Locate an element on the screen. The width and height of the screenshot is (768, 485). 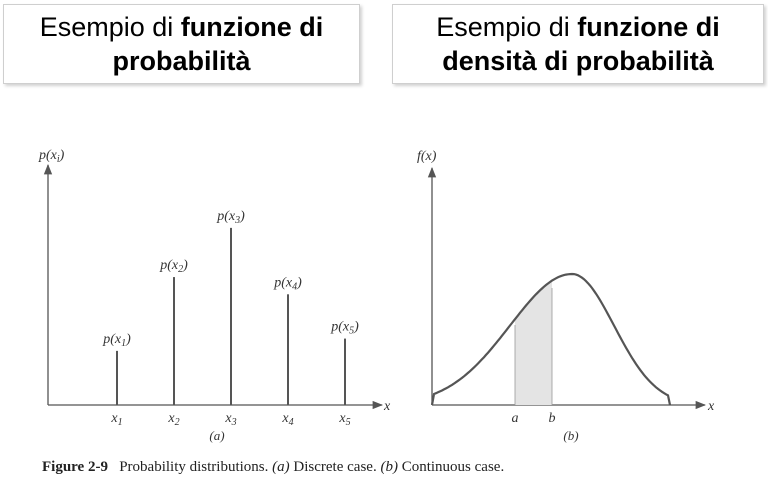
continuous-x-axis-label: x is located at coordinates (711, 406).